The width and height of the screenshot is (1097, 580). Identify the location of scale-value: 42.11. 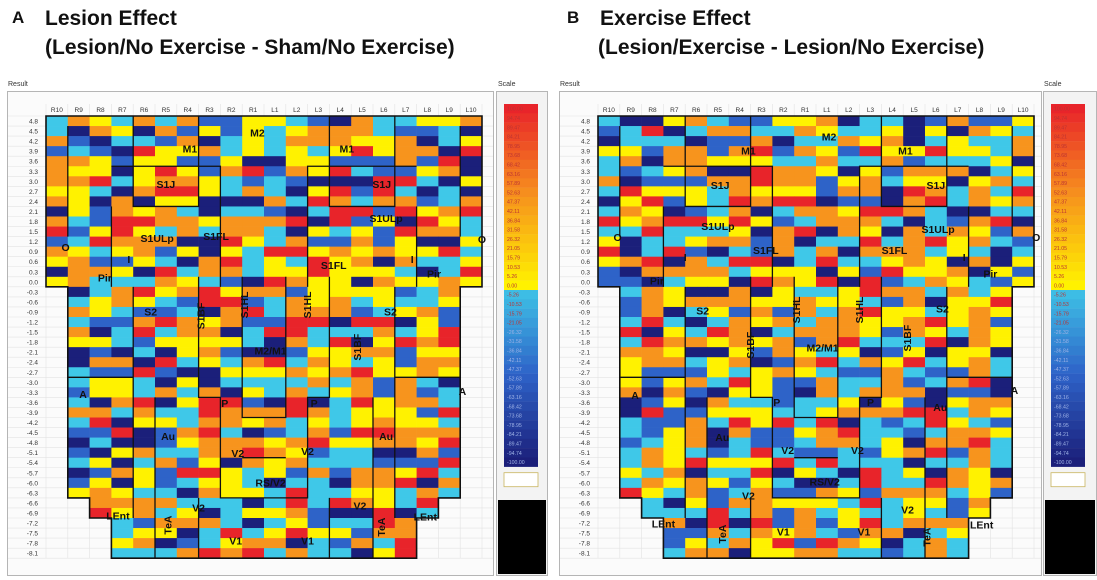
(513, 212).